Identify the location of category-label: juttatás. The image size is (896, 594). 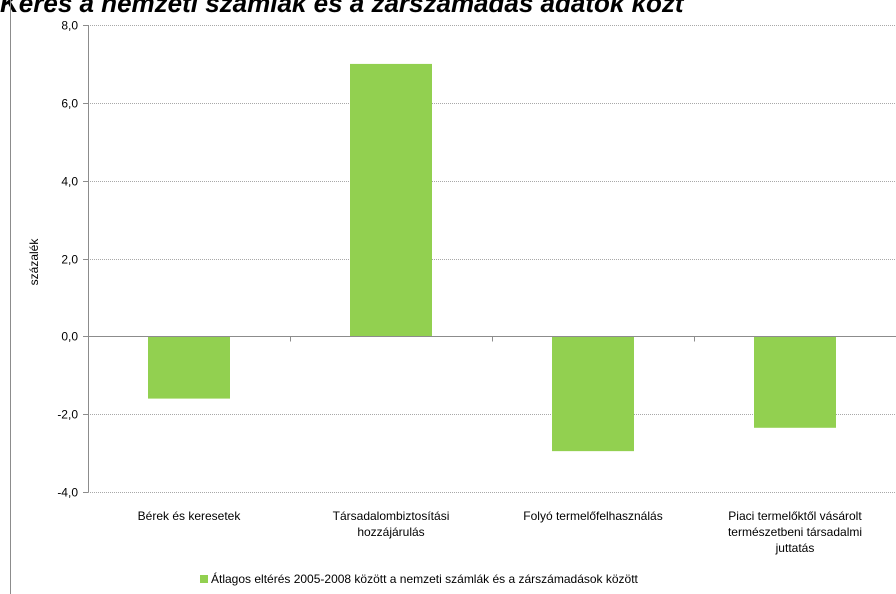
(795, 548).